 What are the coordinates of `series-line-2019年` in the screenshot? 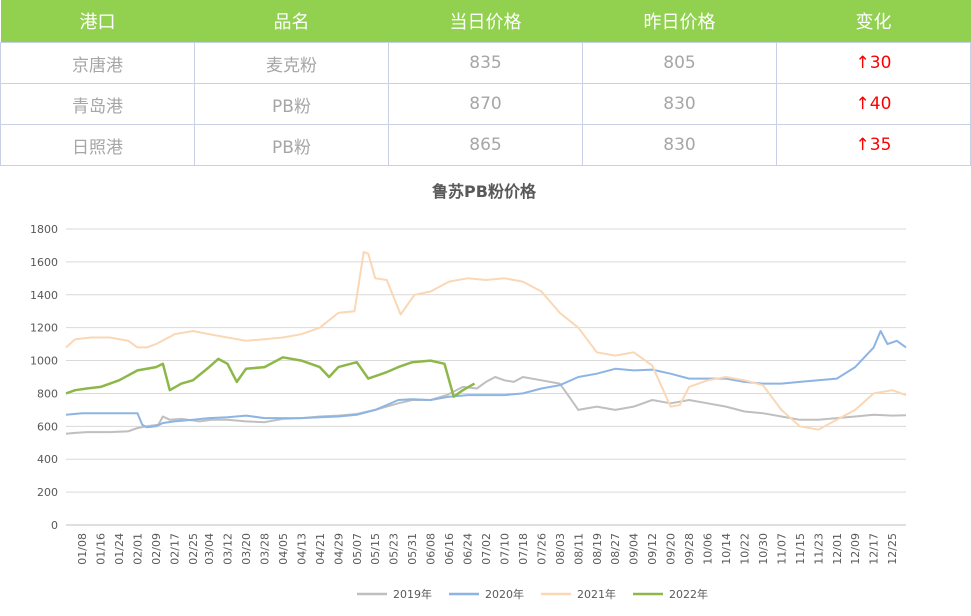 It's located at (486, 405).